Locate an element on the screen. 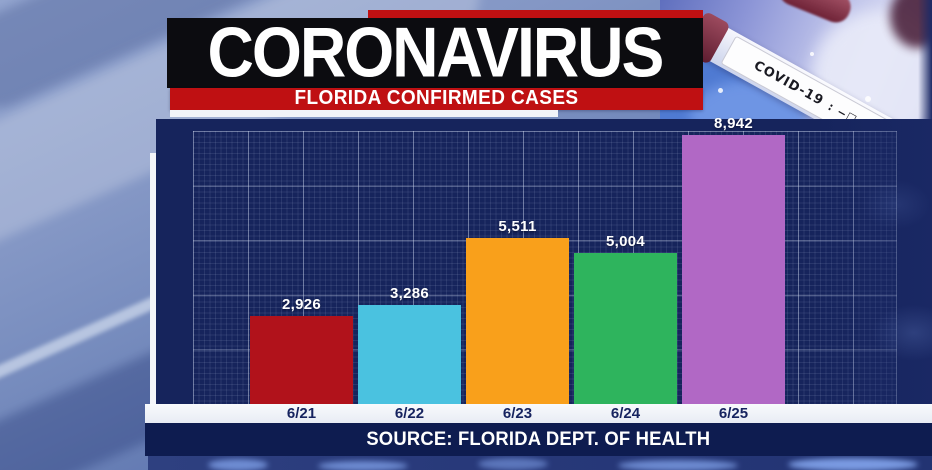 Image resolution: width=932 pixels, height=470 pixels. bar-value-label: 8,942 is located at coordinates (733, 123).